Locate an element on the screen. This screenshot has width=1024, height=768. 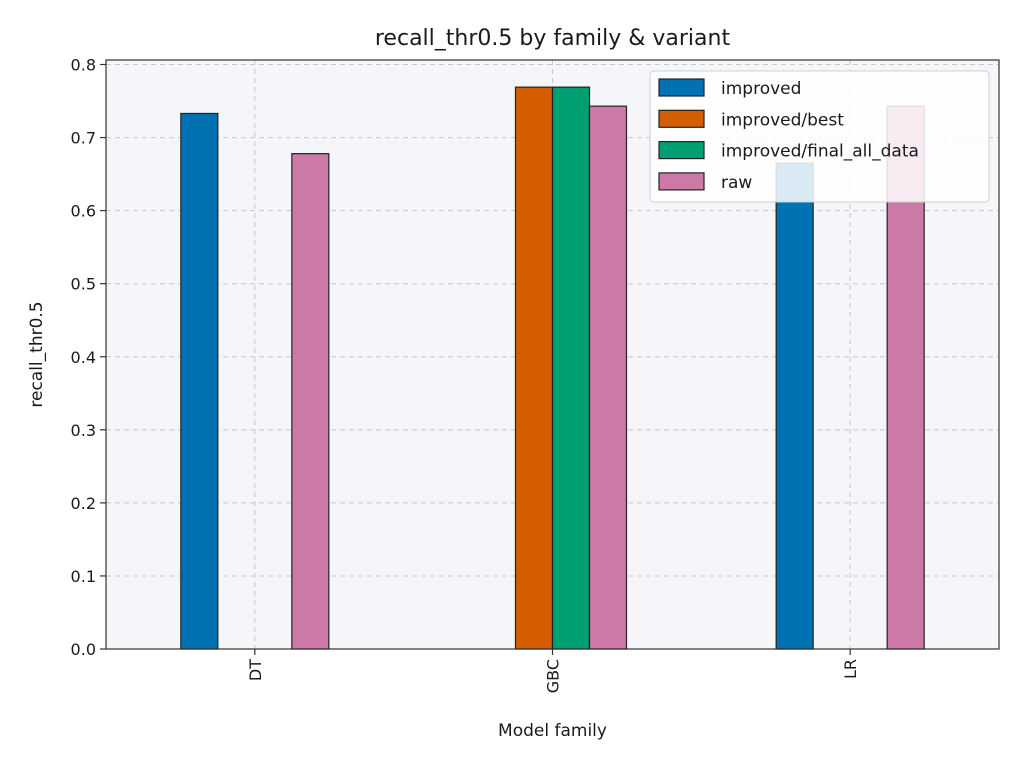
bar-lr-improved is located at coordinates (794, 406).